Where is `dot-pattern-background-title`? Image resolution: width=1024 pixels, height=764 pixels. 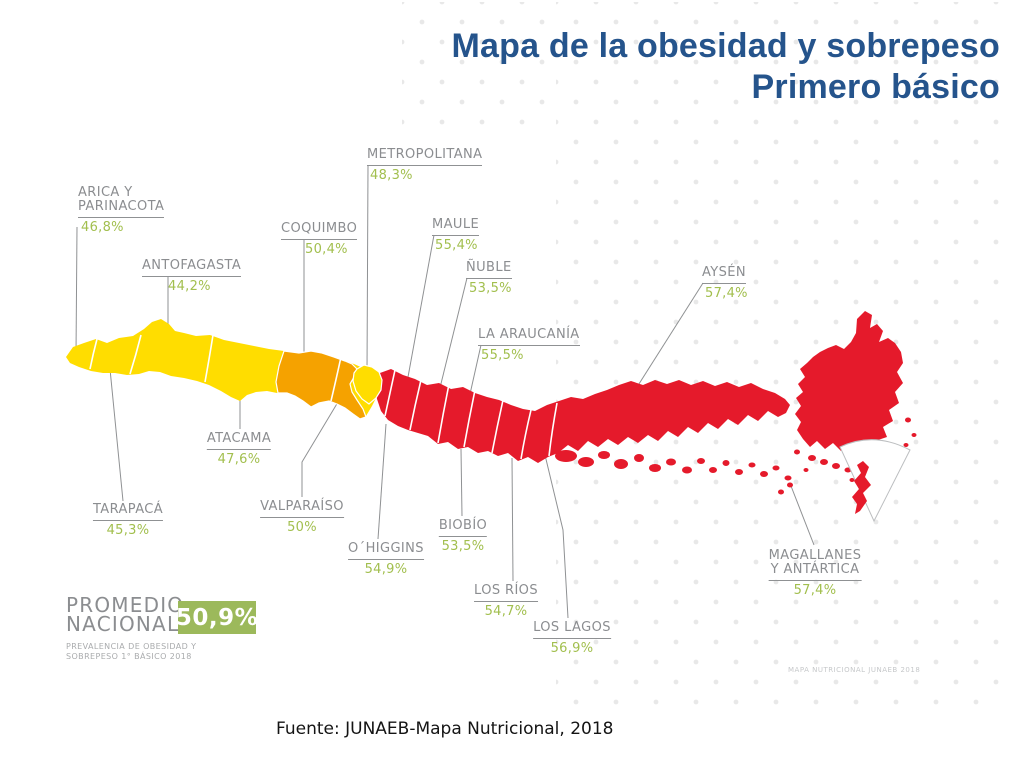 dot-pattern-background-title is located at coordinates (479, 66).